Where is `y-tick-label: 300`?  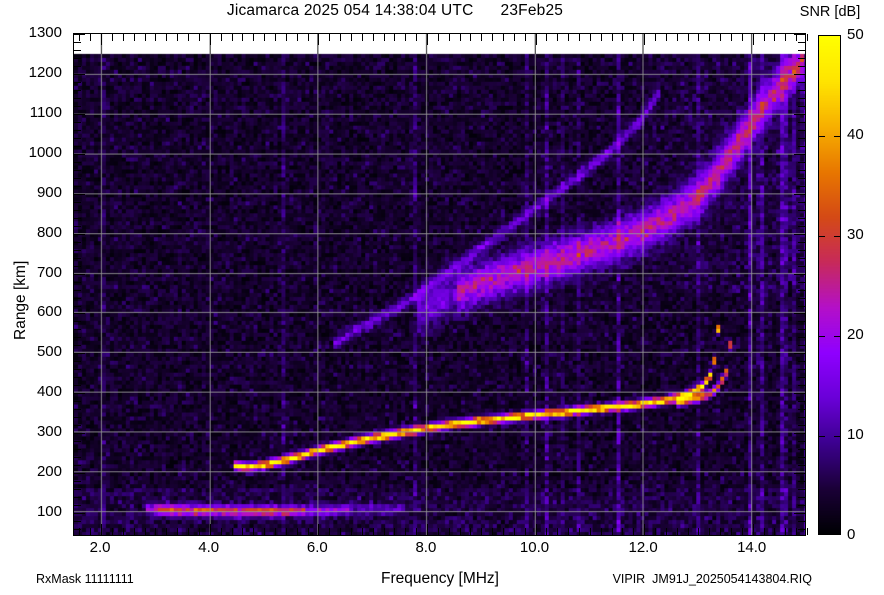
y-tick-label: 300 is located at coordinates (49, 432).